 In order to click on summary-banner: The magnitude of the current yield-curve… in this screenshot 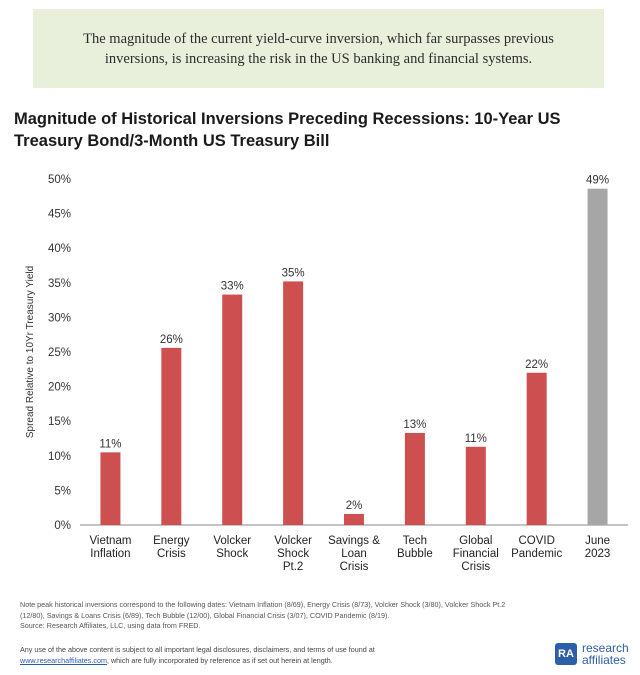, I will do `click(318, 48)`.